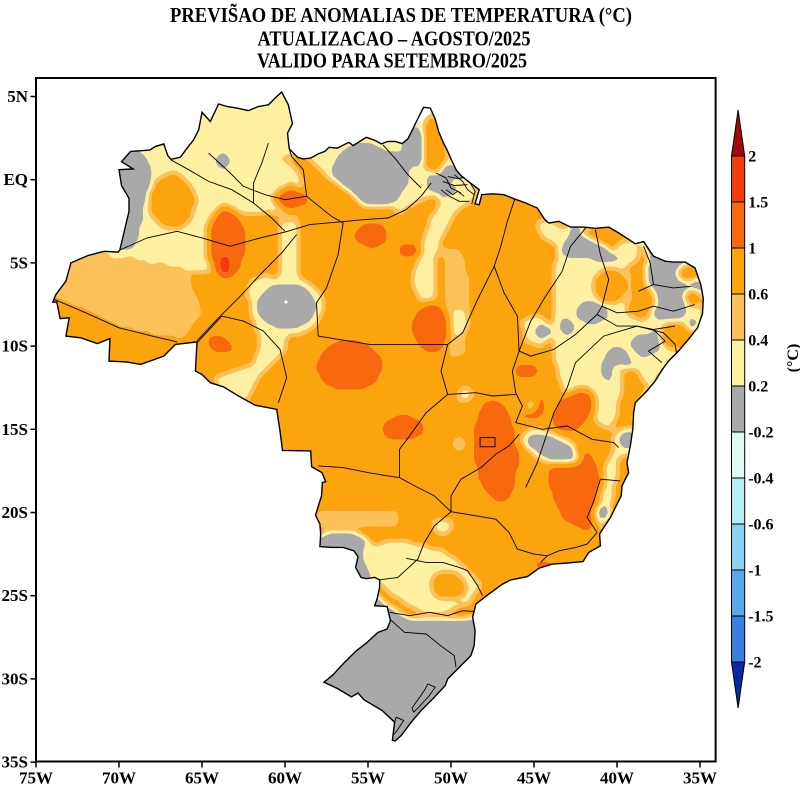  Describe the element at coordinates (752, 157) in the screenshot. I see `svg-text: 2` at that location.